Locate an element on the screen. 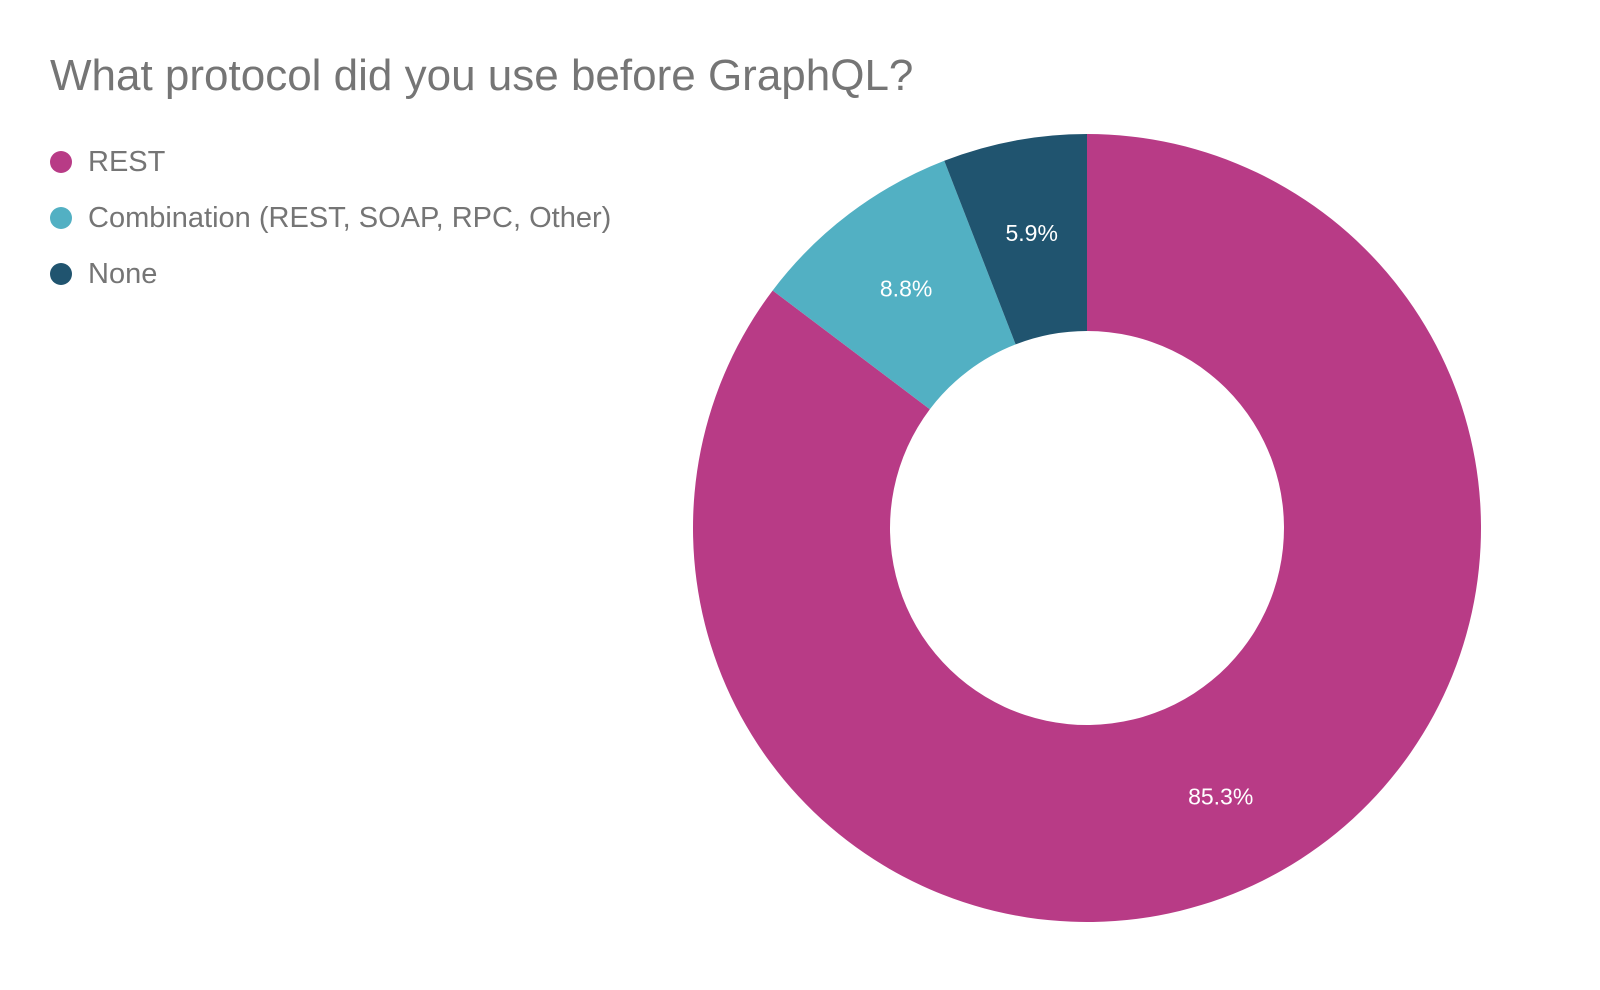 The height and width of the screenshot is (990, 1600). donut-slice-combination-rest-soap-rpc-other is located at coordinates (894, 285).